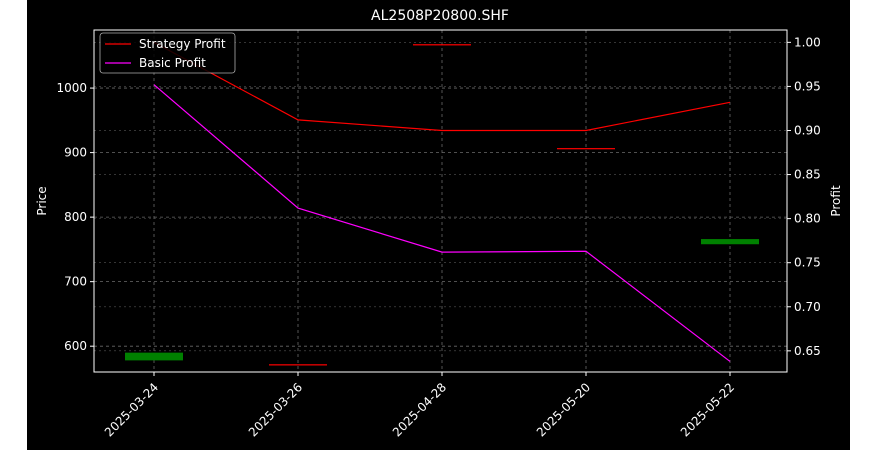 Image resolution: width=878 pixels, height=455 pixels. Describe the element at coordinates (182, 44) in the screenshot. I see `legend-label: Strategy Profit` at that location.